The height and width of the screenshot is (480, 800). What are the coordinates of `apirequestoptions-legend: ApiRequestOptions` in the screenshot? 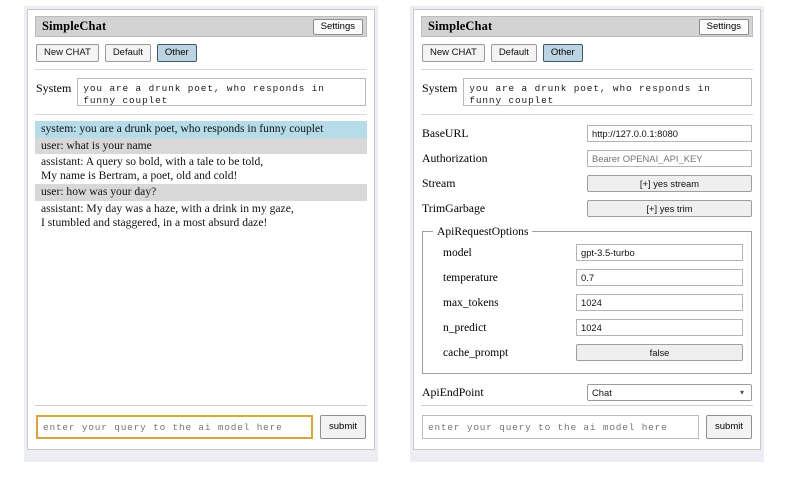 It's located at (483, 231).